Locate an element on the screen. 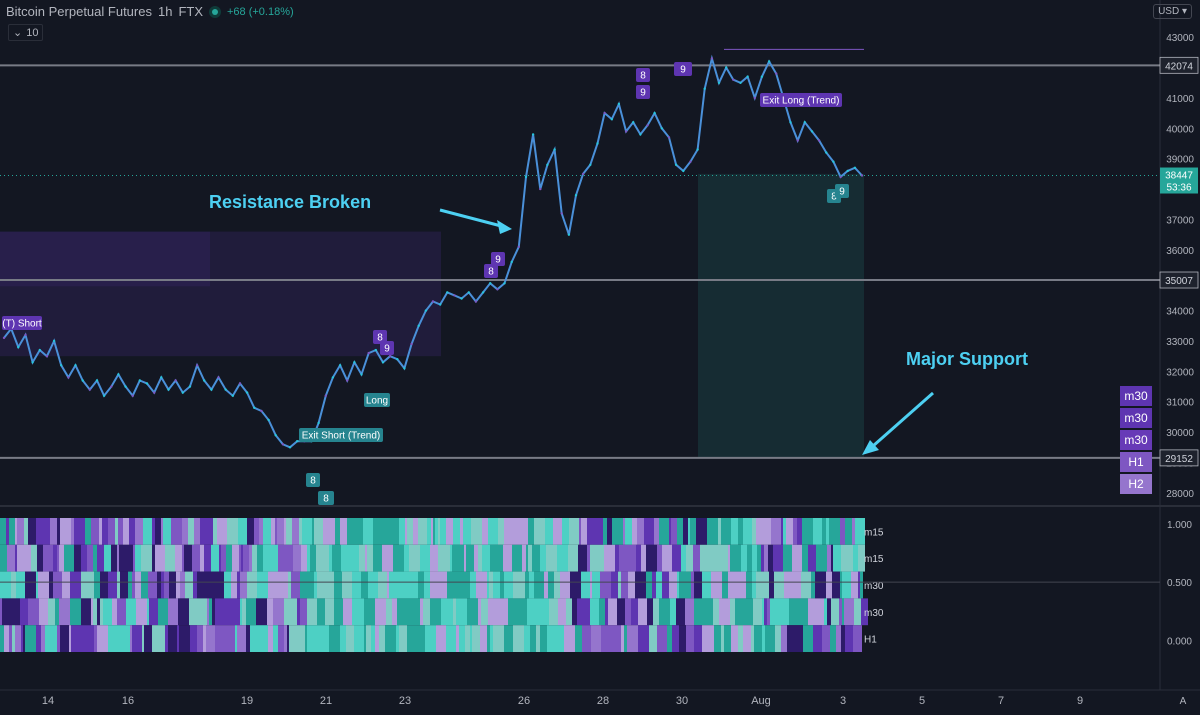 The image size is (1200, 715). heatmap-row-label: m15 is located at coordinates (874, 532).